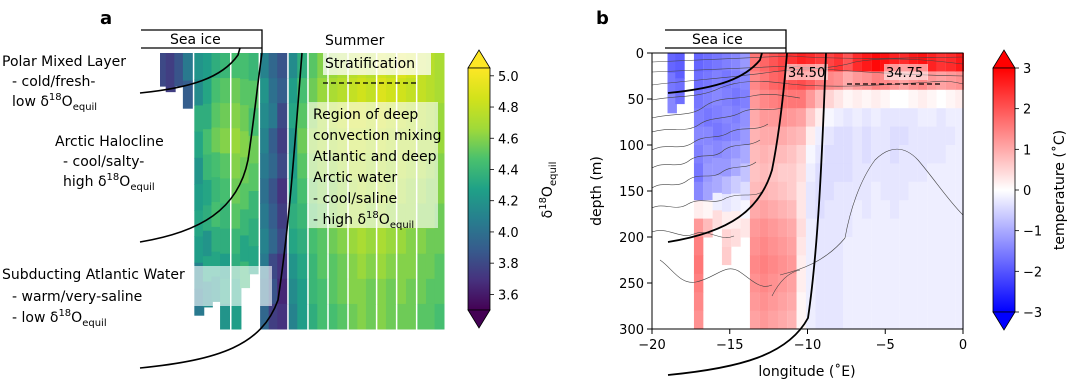 This screenshot has width=1070, height=381. What do you see at coordinates (202, 41) in the screenshot?
I see `panel-a-sea-ice-bracket` at bounding box center [202, 41].